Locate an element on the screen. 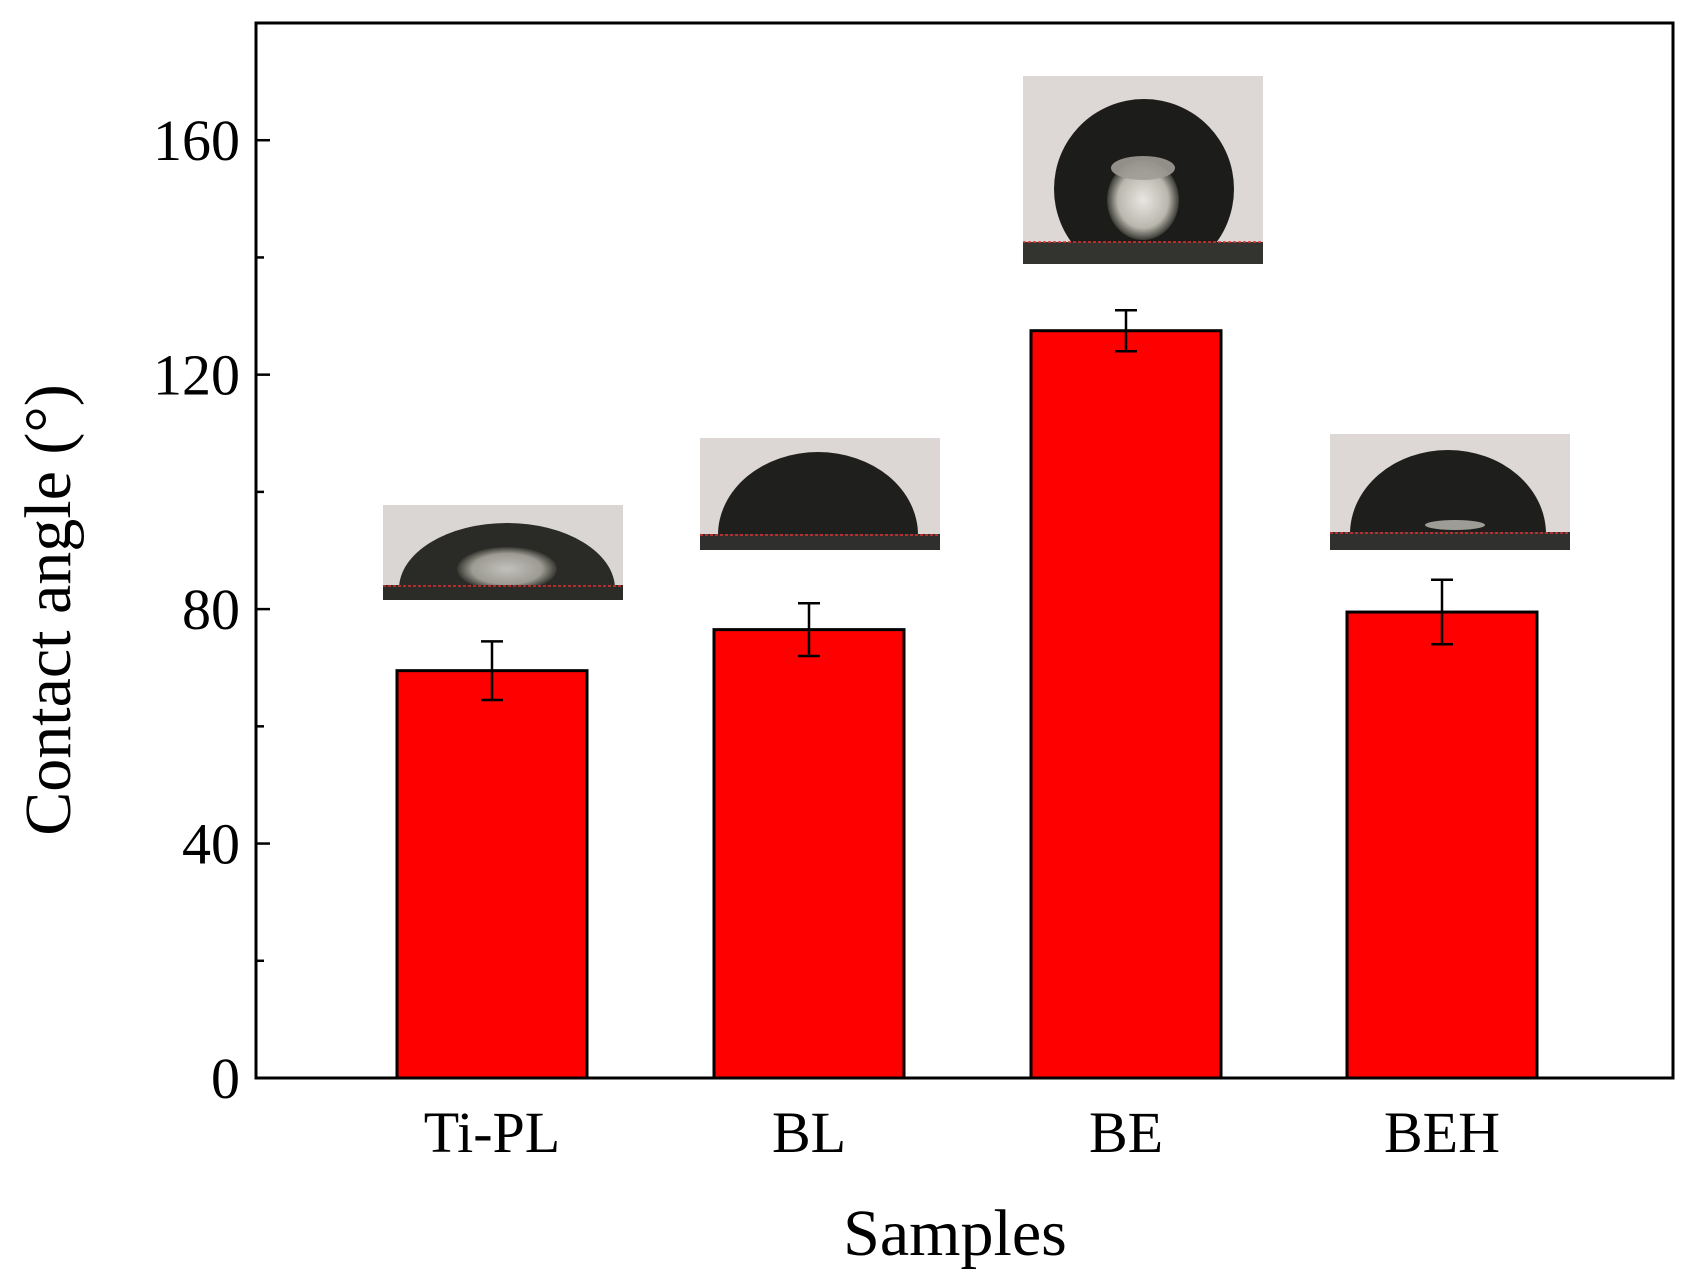  y-axis-ticks: 0 40 80 120 160 is located at coordinates (211, 609).